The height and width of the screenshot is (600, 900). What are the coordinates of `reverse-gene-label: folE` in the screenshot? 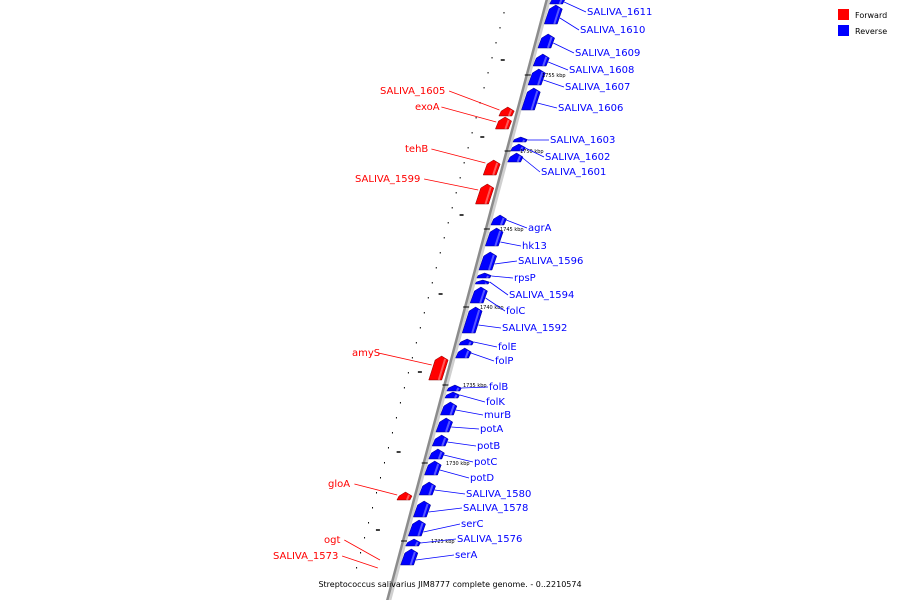 It's located at (507, 347).